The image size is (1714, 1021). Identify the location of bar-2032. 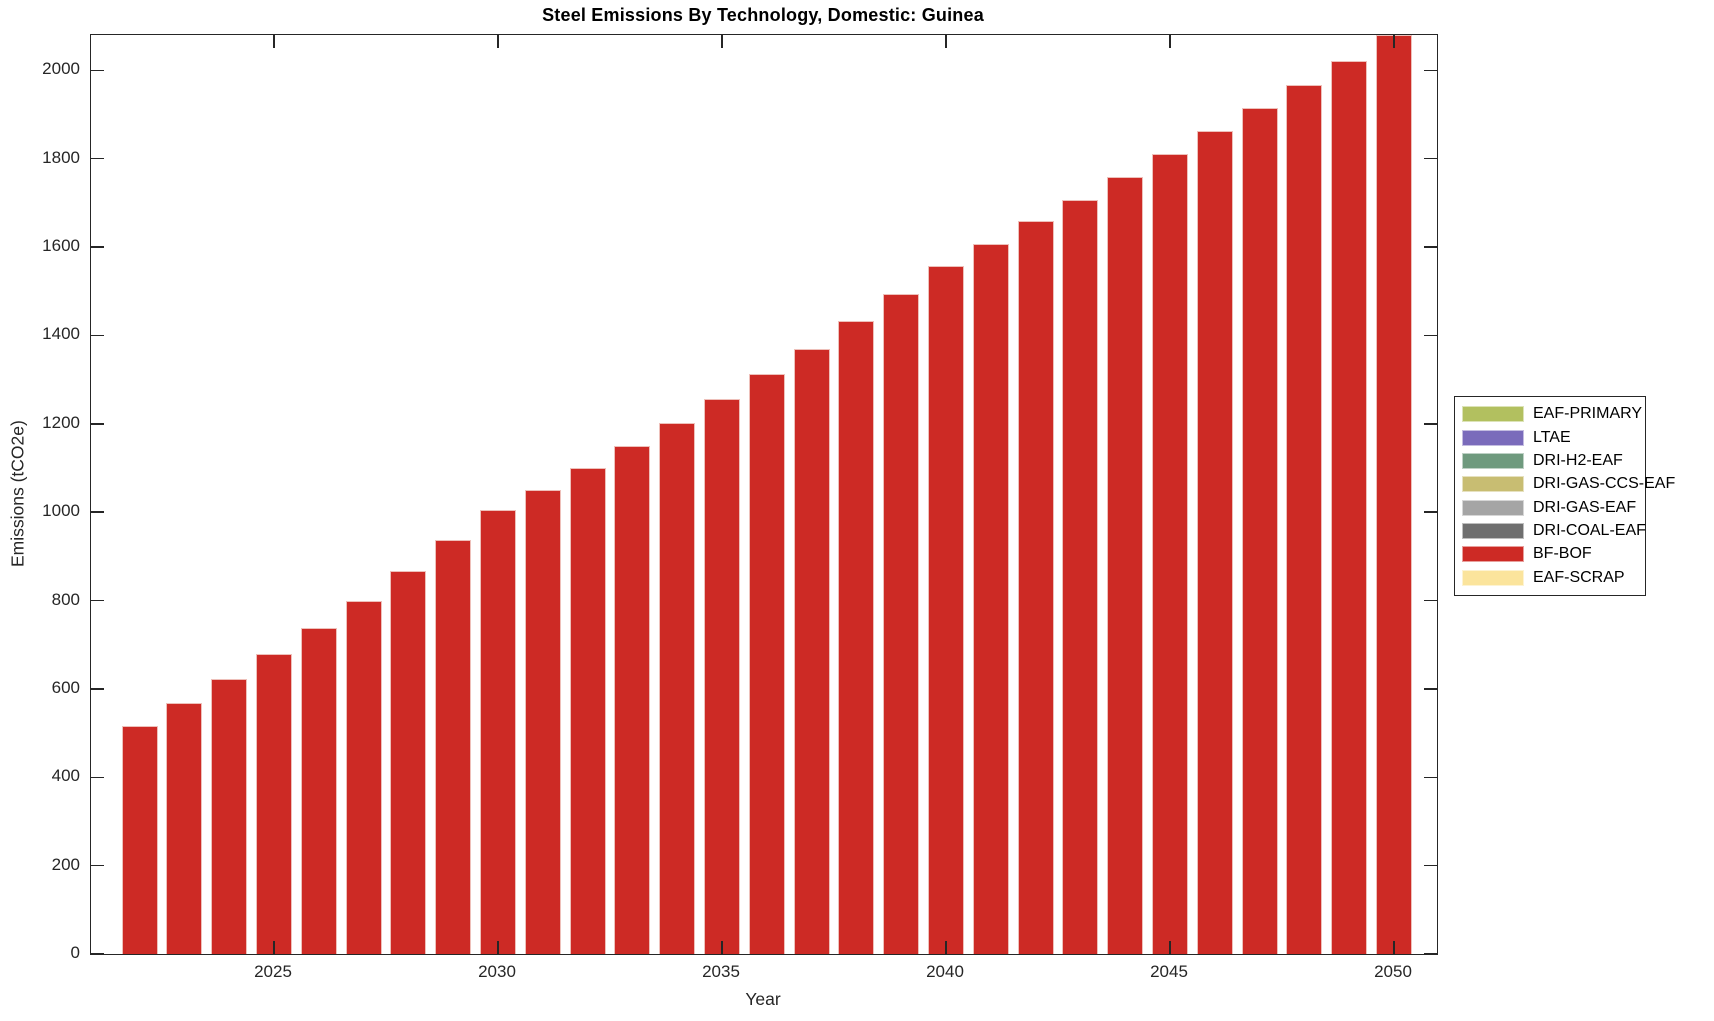
(587, 711).